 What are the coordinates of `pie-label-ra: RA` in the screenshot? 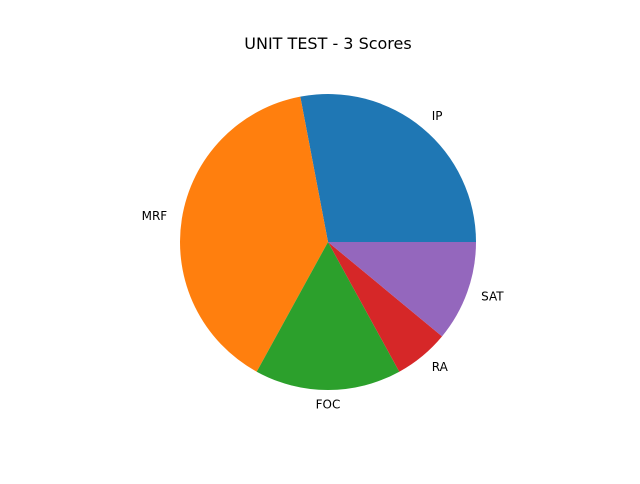 It's located at (440, 367).